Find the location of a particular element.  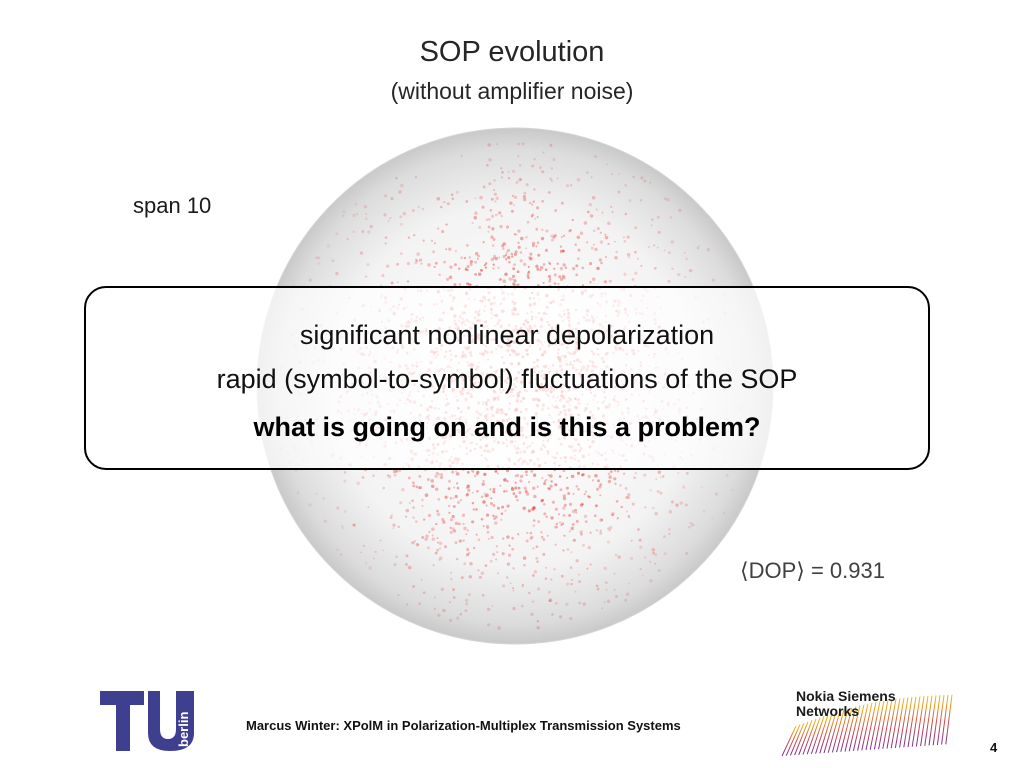

callout-question: what is going on and is this a problem? is located at coordinates (507, 427).